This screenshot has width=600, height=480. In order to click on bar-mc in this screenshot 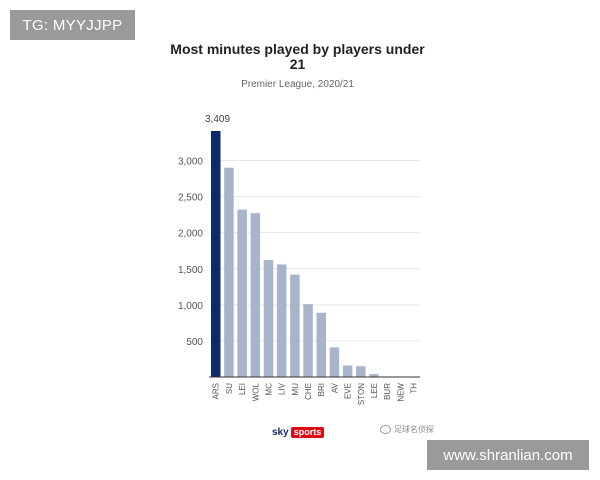, I will do `click(268, 318)`.